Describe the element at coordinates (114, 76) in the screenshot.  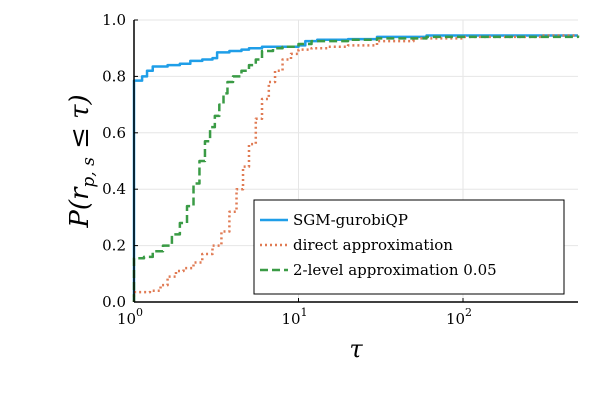
I see `y-tick-label-4: 0.8` at that location.